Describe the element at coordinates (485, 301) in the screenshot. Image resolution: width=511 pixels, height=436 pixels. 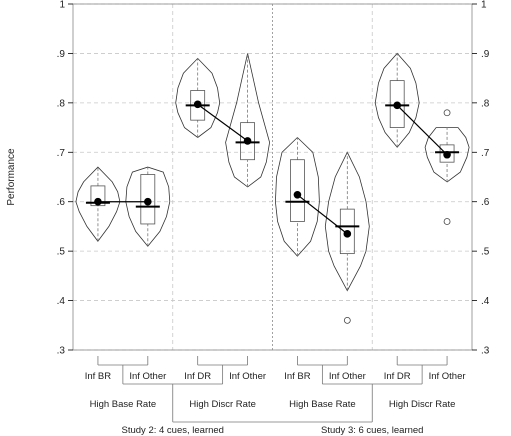
I see `y-tick-label-right: .4` at that location.